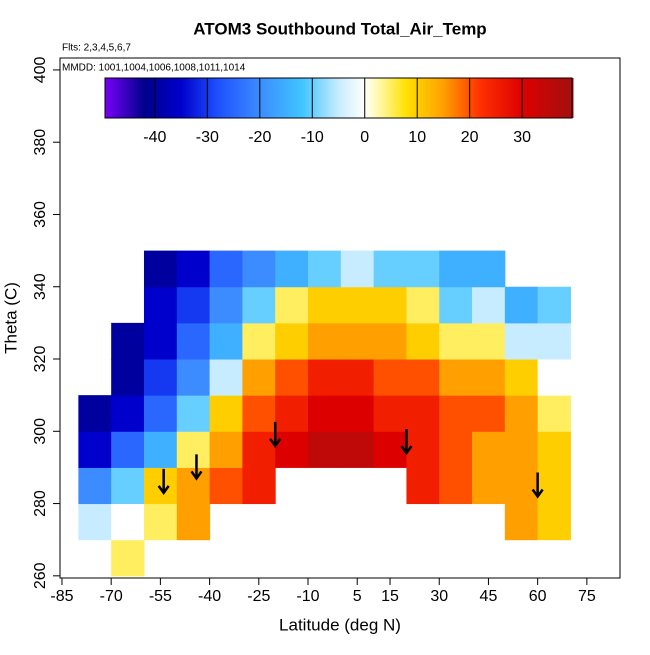 The width and height of the screenshot is (650, 655). Describe the element at coordinates (40, 214) in the screenshot. I see `y-tick-label: 360` at that location.